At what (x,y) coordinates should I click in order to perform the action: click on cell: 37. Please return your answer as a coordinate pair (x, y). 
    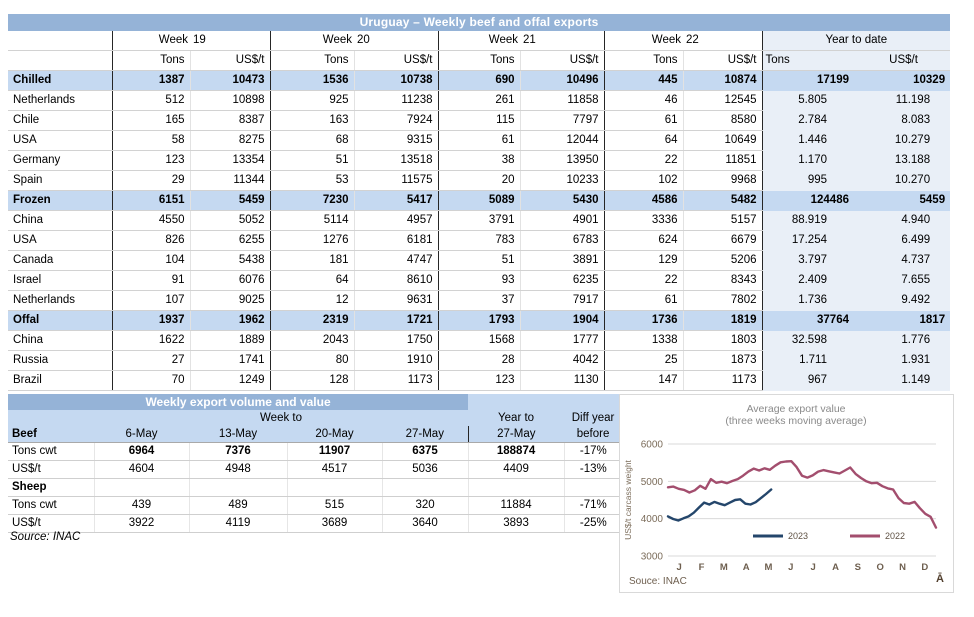
    Looking at the image, I should click on (479, 300).